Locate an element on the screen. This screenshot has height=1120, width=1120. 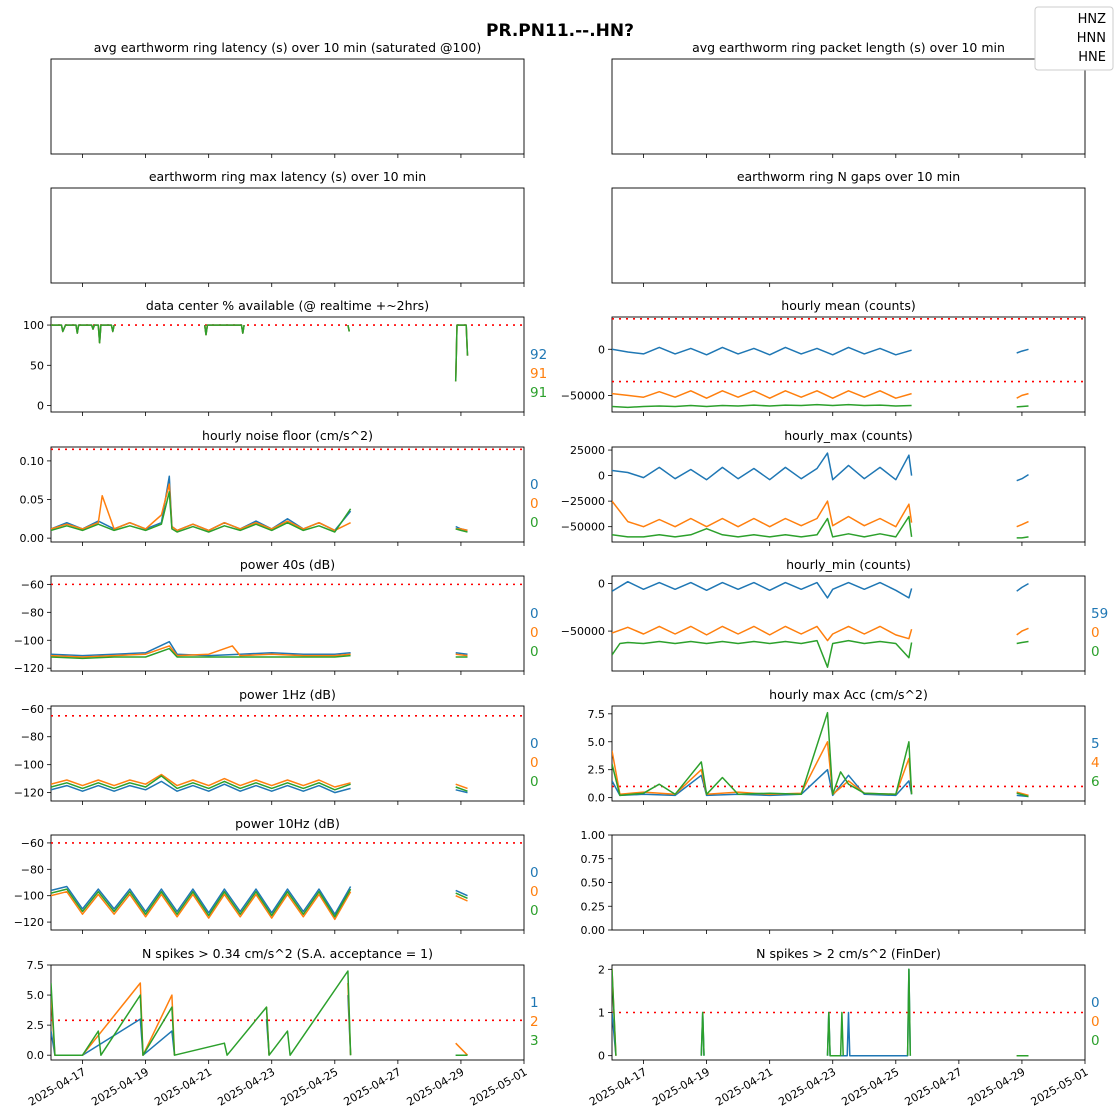
legend-entry-hnn: HNN is located at coordinates (1091, 38).